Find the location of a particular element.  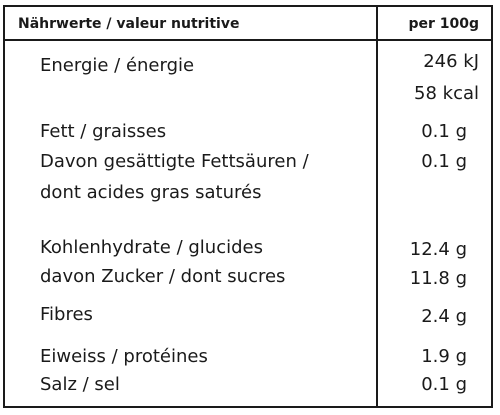

row-energy-label: Energie / énergie is located at coordinates (117, 65).